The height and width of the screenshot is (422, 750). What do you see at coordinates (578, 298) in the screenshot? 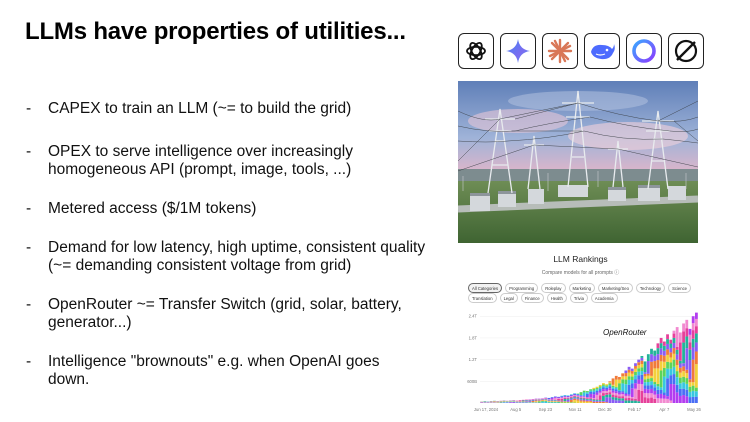
I see `tab-trivia: Trivia` at bounding box center [578, 298].